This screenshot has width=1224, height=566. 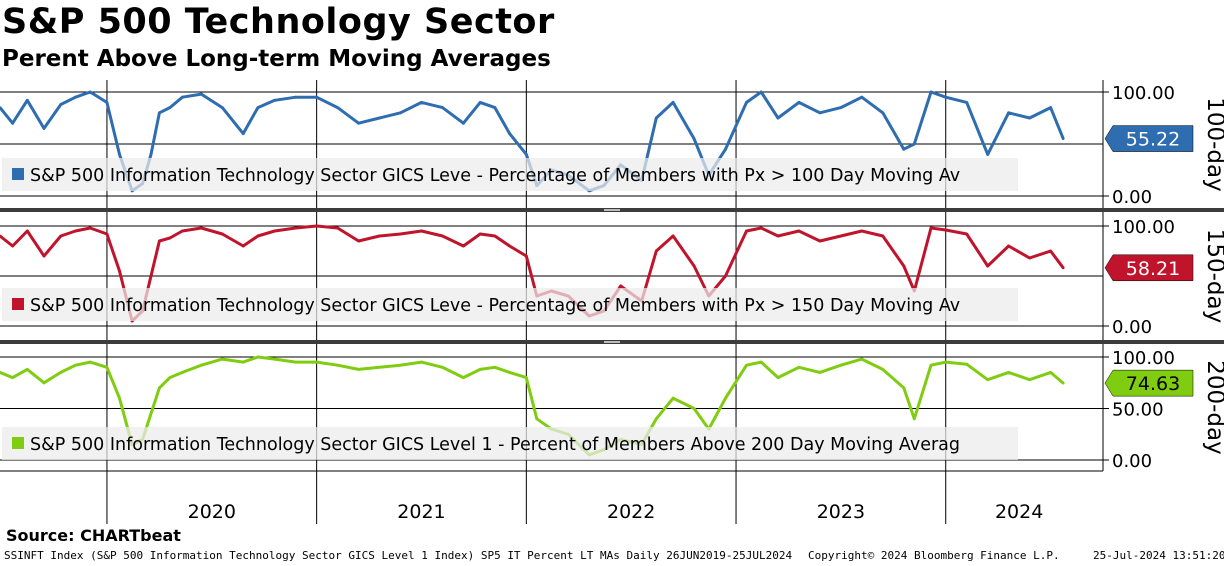 I want to click on last-value-label-150-day: 58.21, so click(x=1149, y=268).